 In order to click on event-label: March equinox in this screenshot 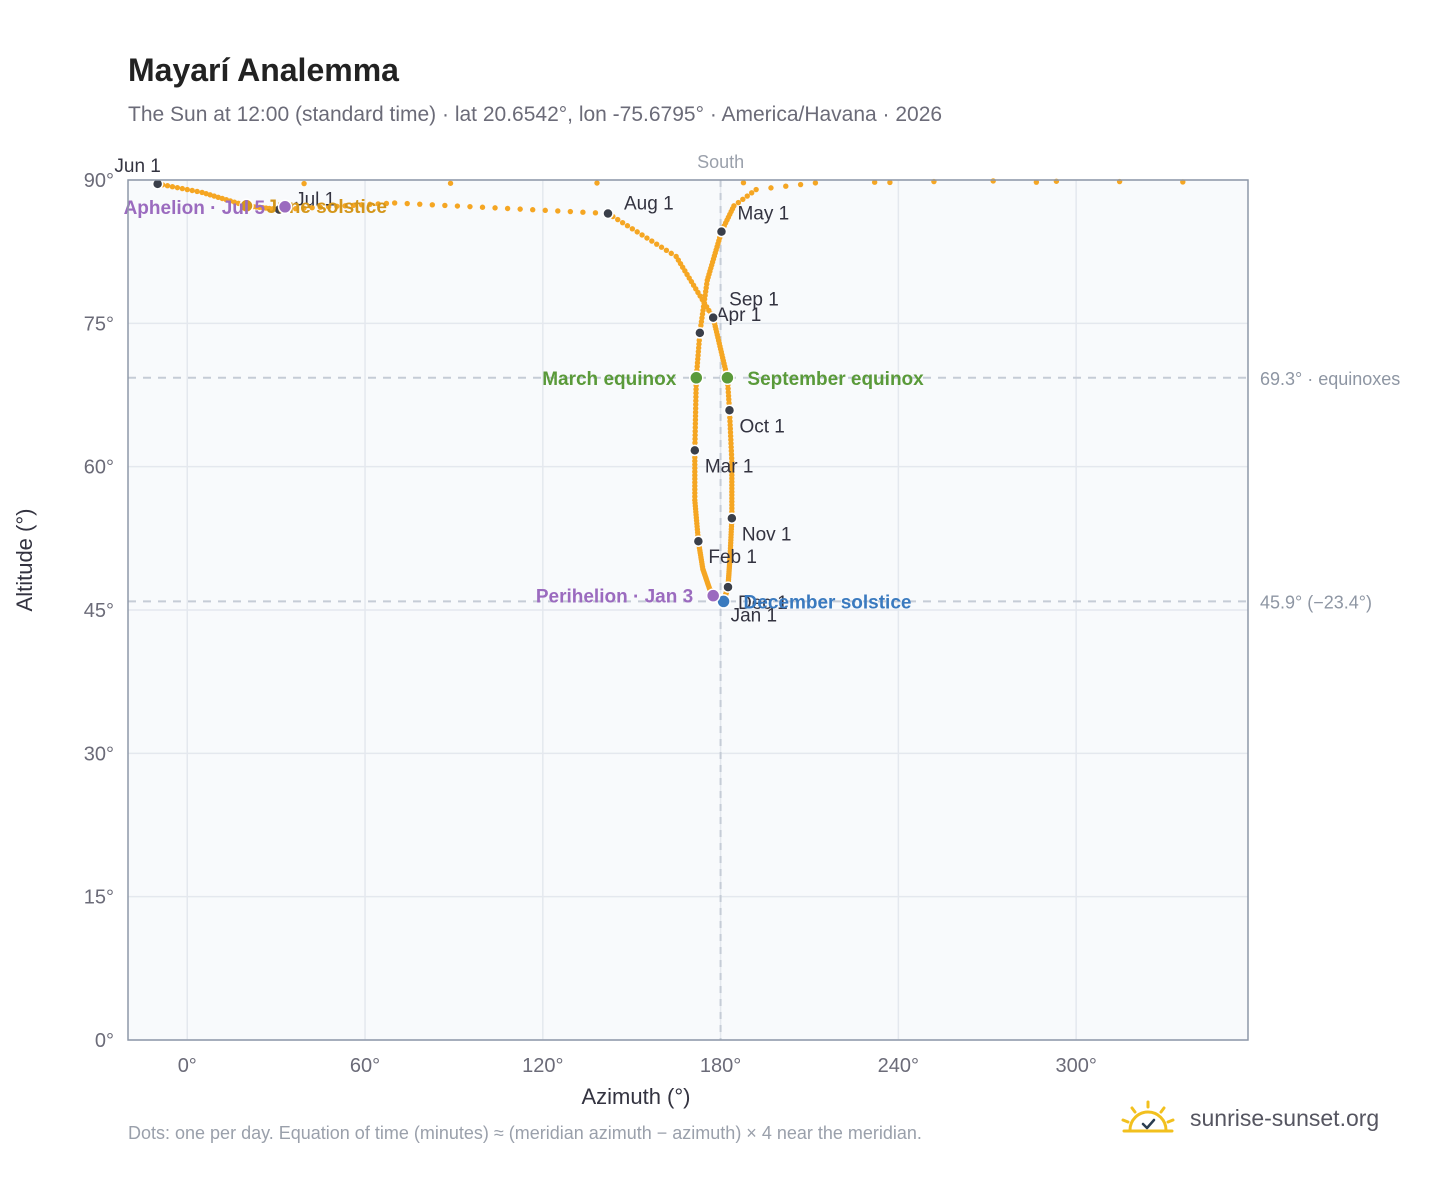, I will do `click(609, 379)`.